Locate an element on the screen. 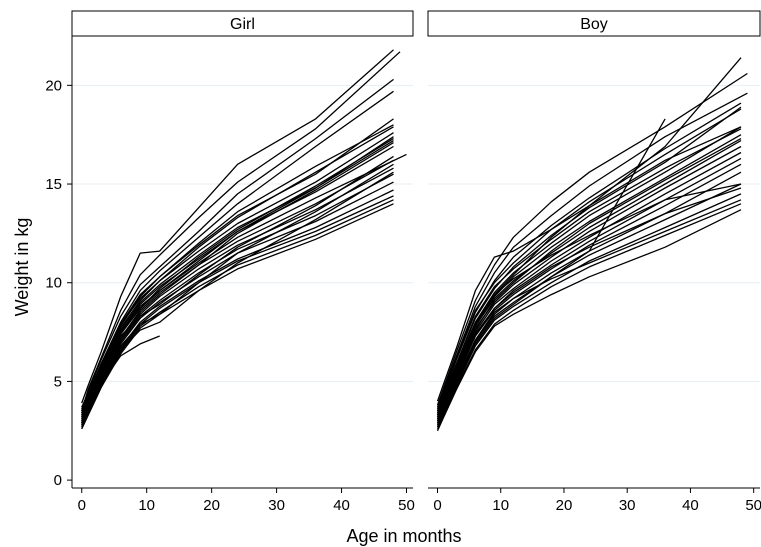 This screenshot has height=547, width=761. y-tick-label: 10 is located at coordinates (53, 283).